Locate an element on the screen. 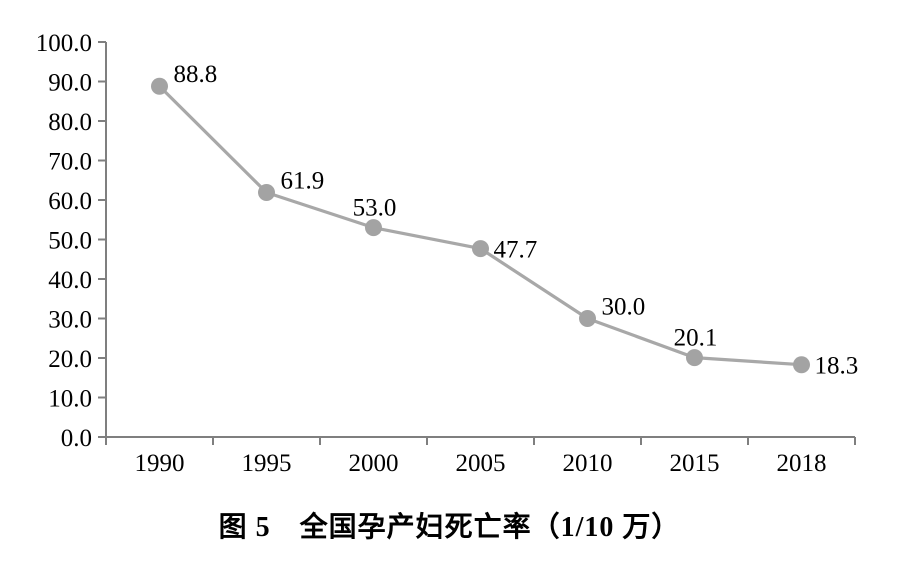 This screenshot has width=899, height=573. y-axis-tick-label: 40.0 is located at coordinates (70, 280).